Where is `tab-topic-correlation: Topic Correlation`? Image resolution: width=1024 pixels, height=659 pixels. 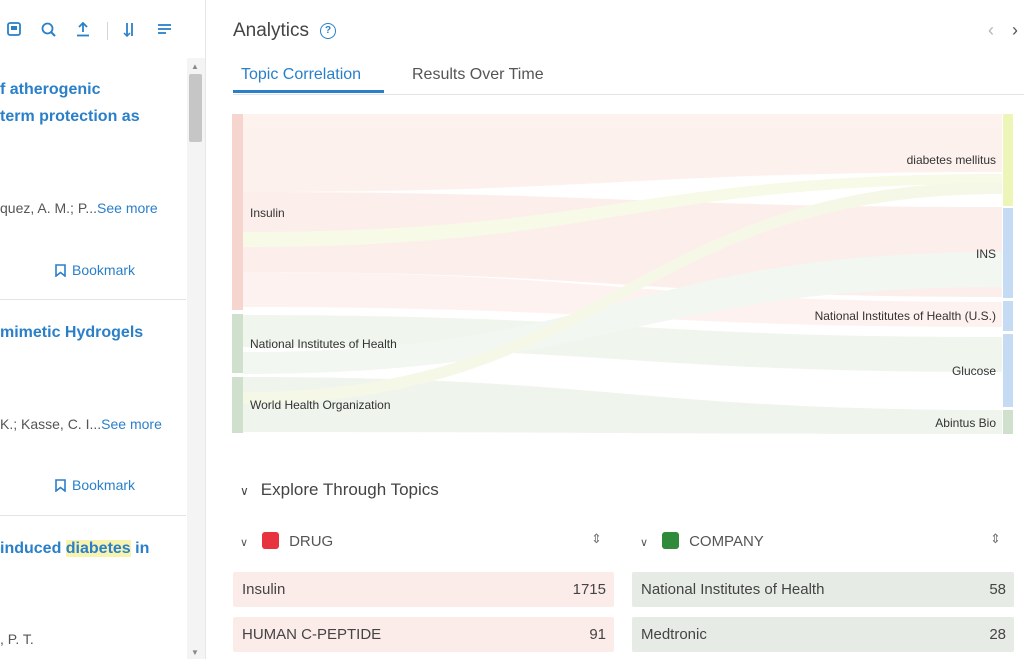
tab-topic-correlation: Topic Correlation is located at coordinates (301, 74).